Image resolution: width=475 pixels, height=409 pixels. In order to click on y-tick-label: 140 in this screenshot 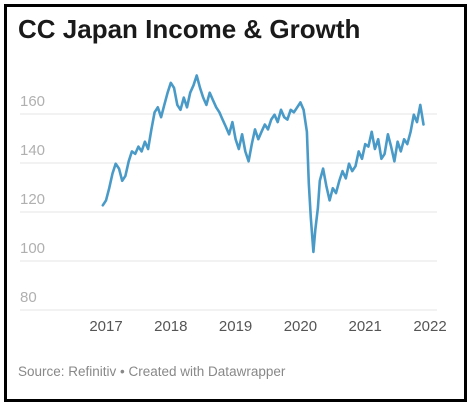, I will do `click(32, 150)`.